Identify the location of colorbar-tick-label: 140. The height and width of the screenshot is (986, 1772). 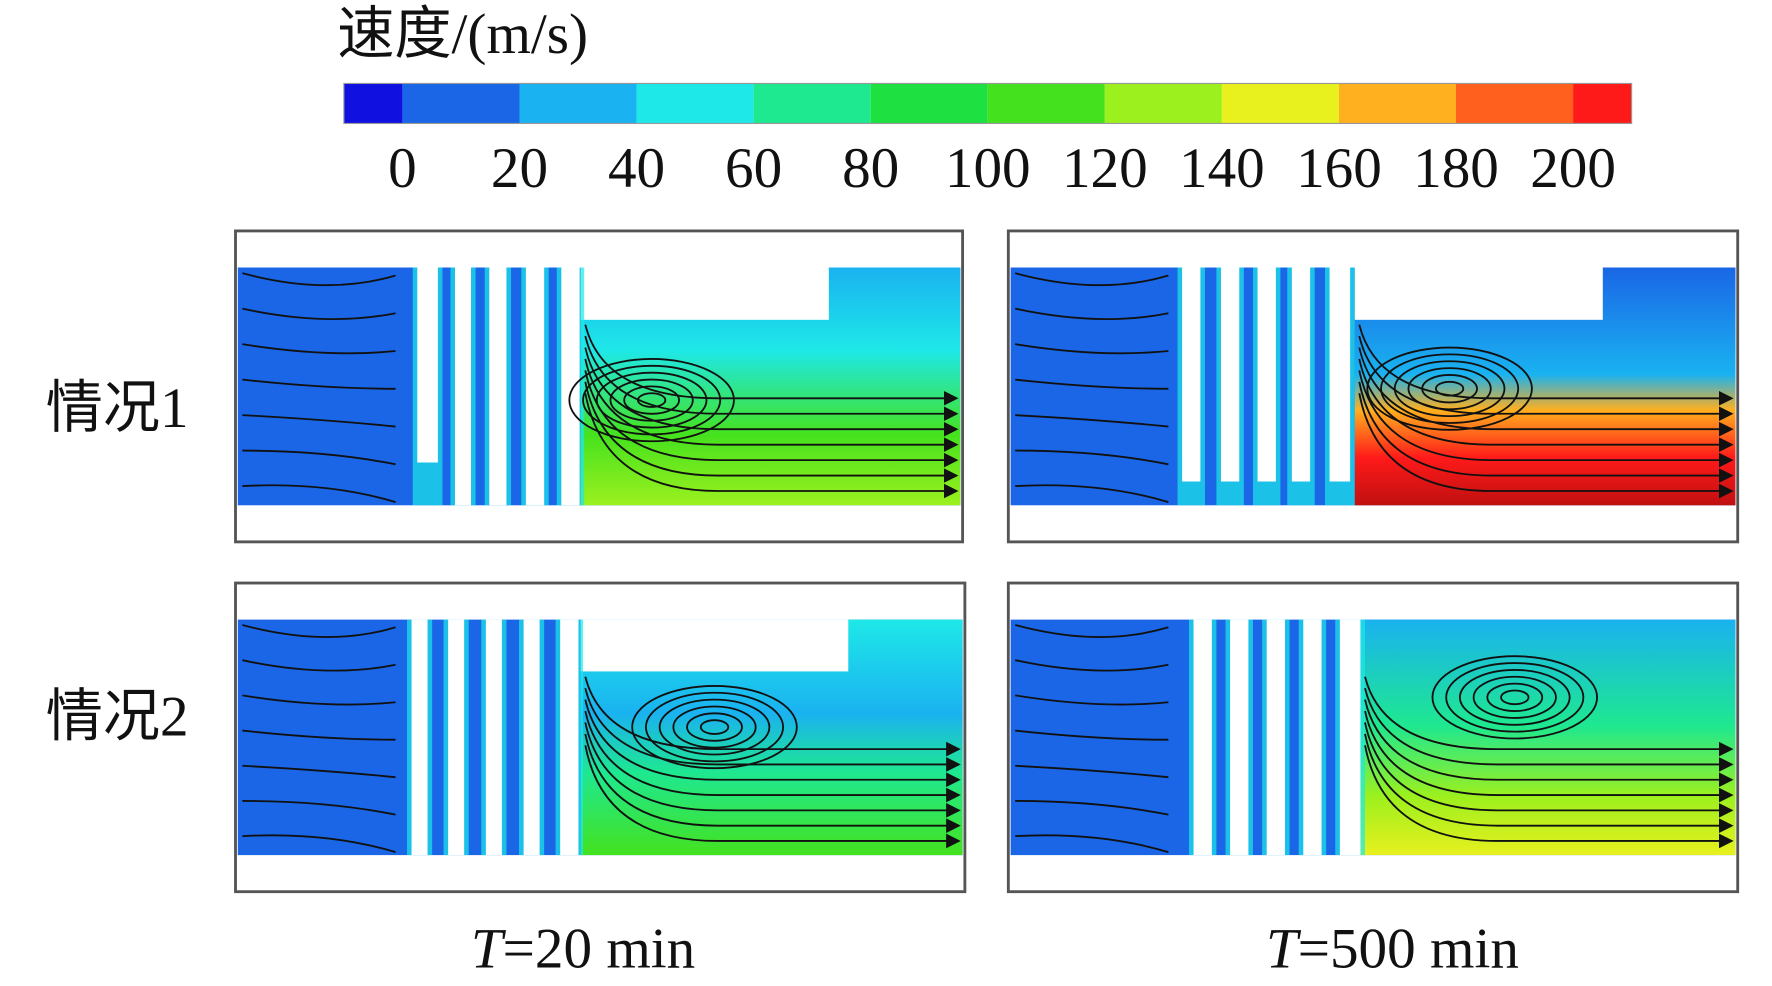
(1222, 168).